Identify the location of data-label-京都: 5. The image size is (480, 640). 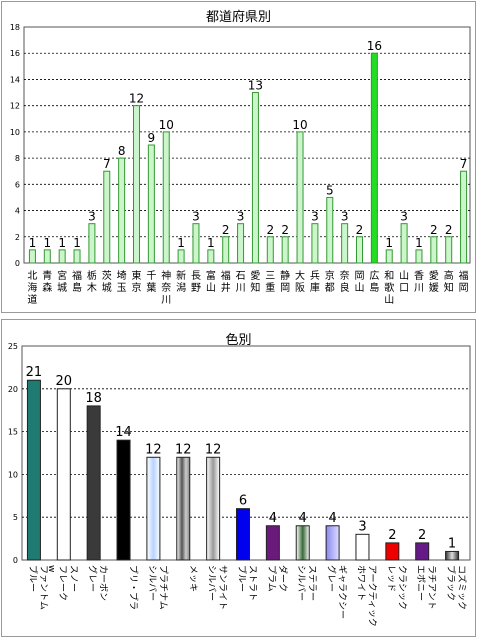
(330, 190).